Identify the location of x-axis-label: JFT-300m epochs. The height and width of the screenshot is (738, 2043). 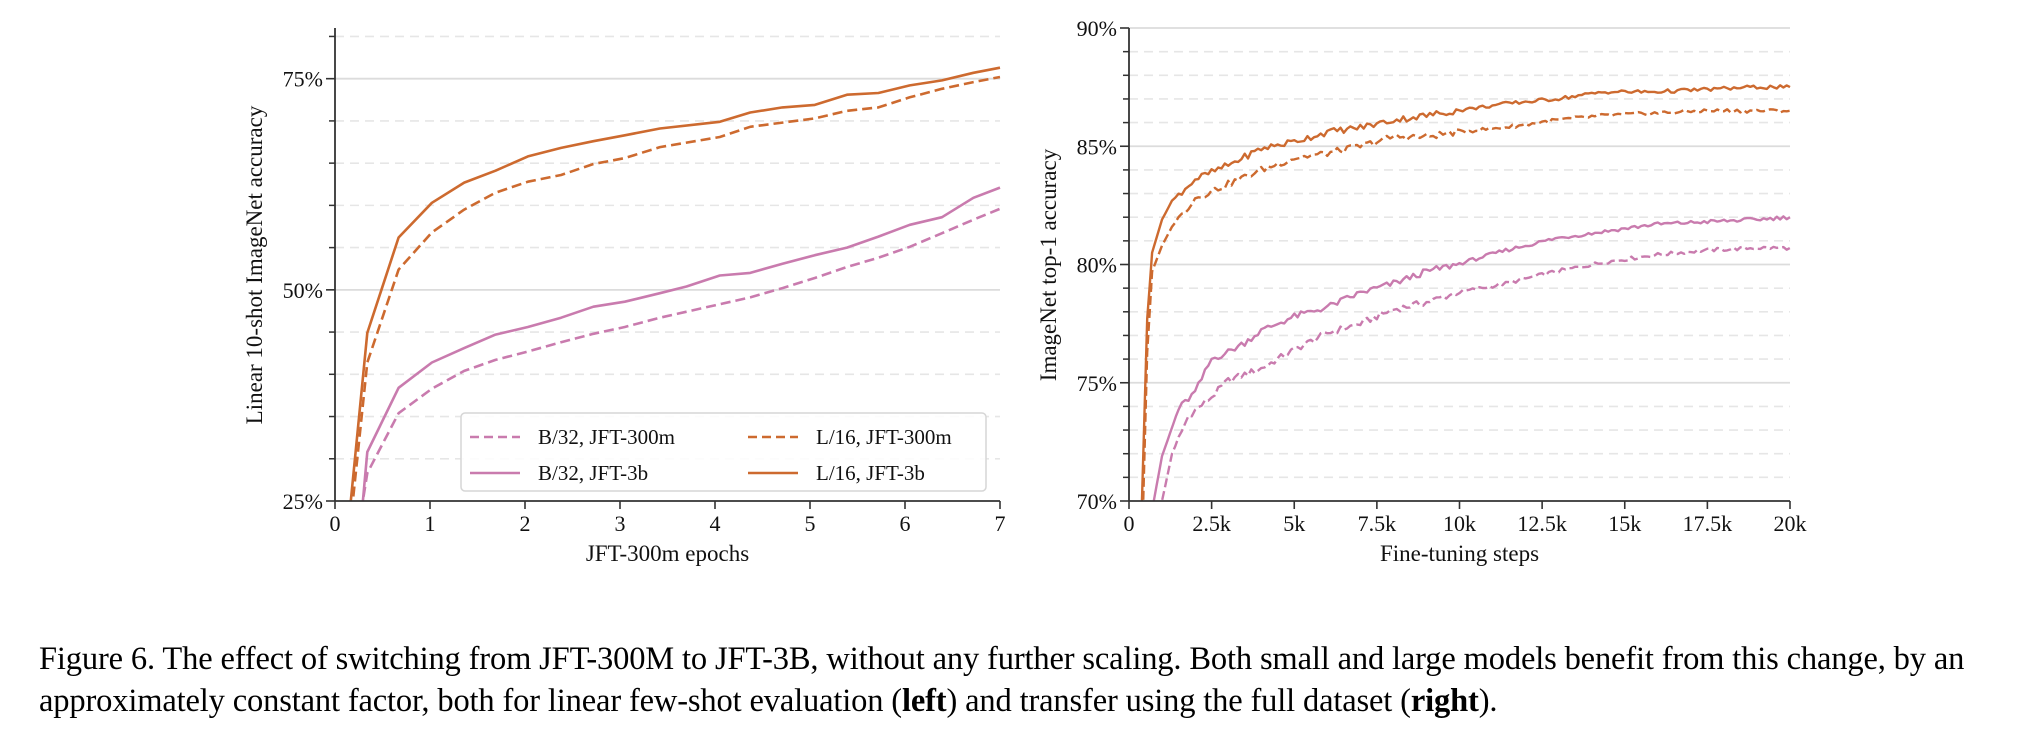
(667, 553).